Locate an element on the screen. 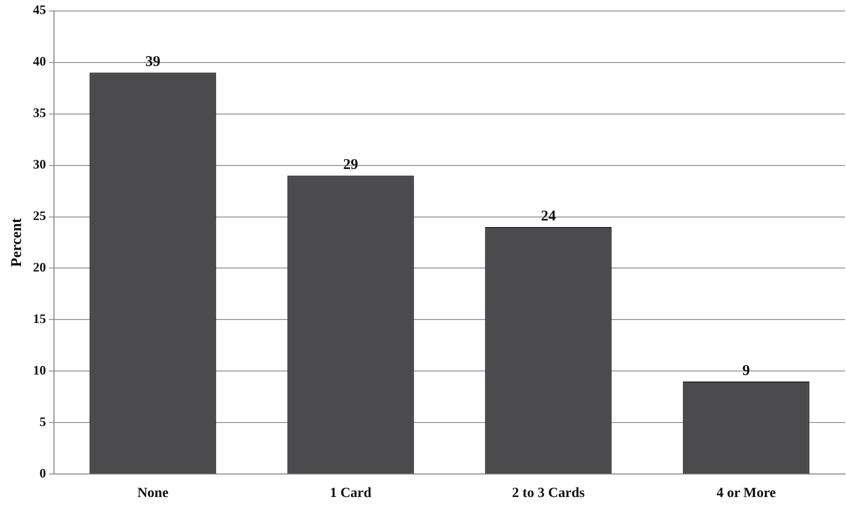 This screenshot has height=509, width=847. data-label: 29 is located at coordinates (350, 164).